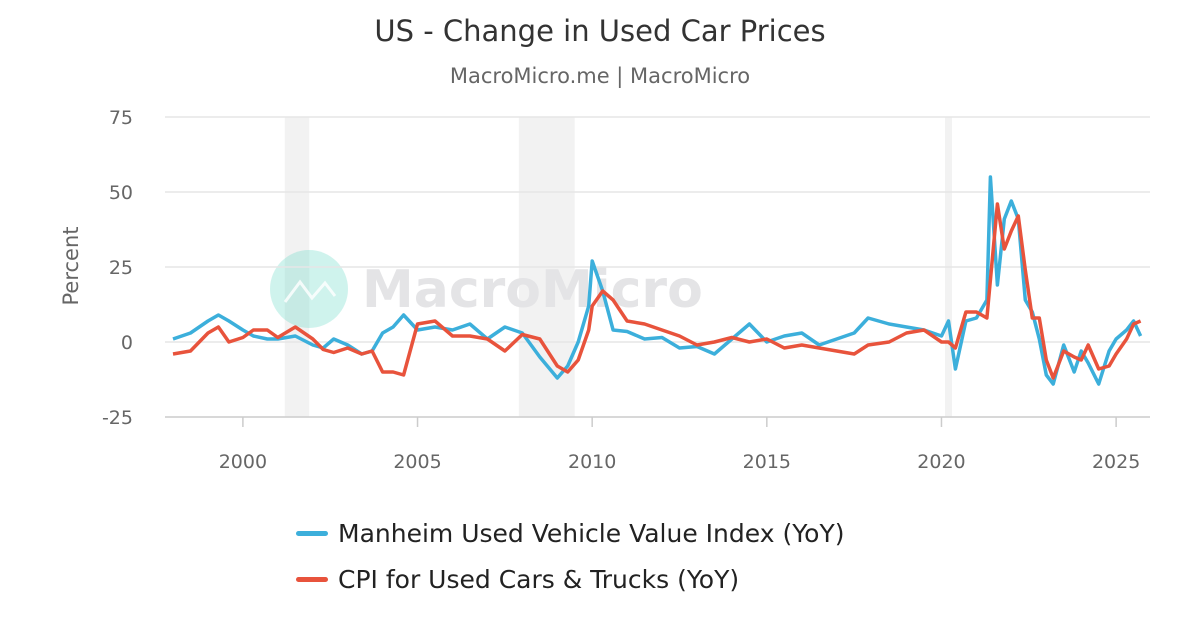  Describe the element at coordinates (767, 462) in the screenshot. I see `x-tick-label: 2015` at that location.